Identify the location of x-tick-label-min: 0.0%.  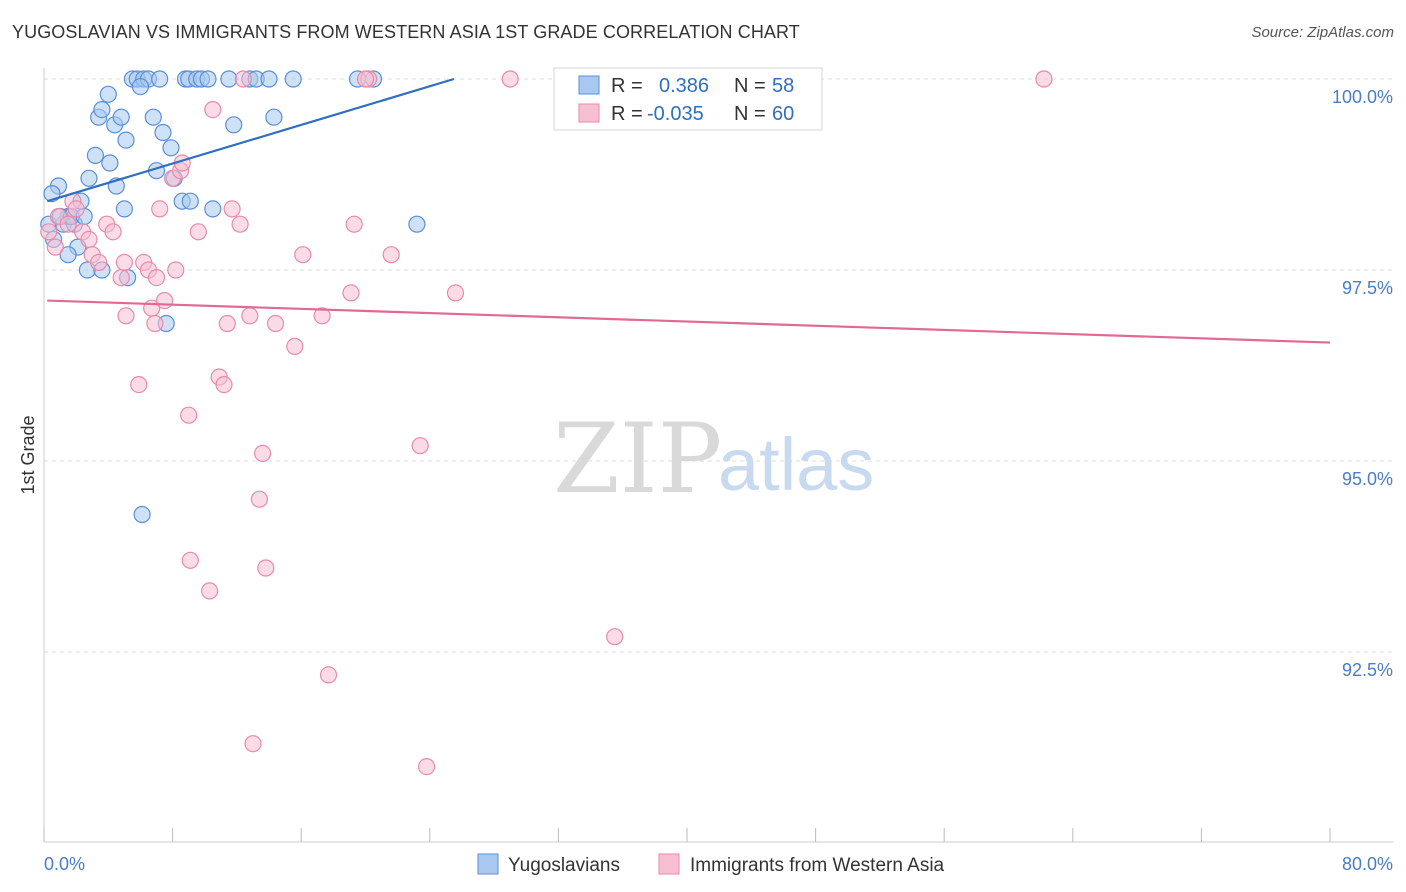
(64, 864).